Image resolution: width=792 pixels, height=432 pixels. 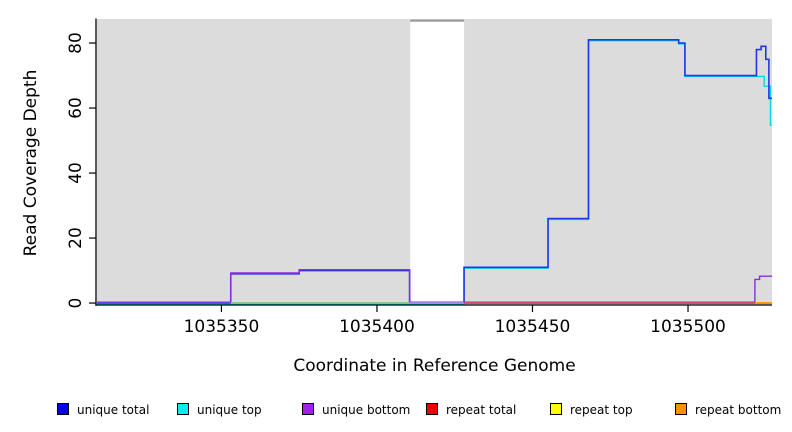 I want to click on legend-label: unique bottom, so click(x=366, y=409).